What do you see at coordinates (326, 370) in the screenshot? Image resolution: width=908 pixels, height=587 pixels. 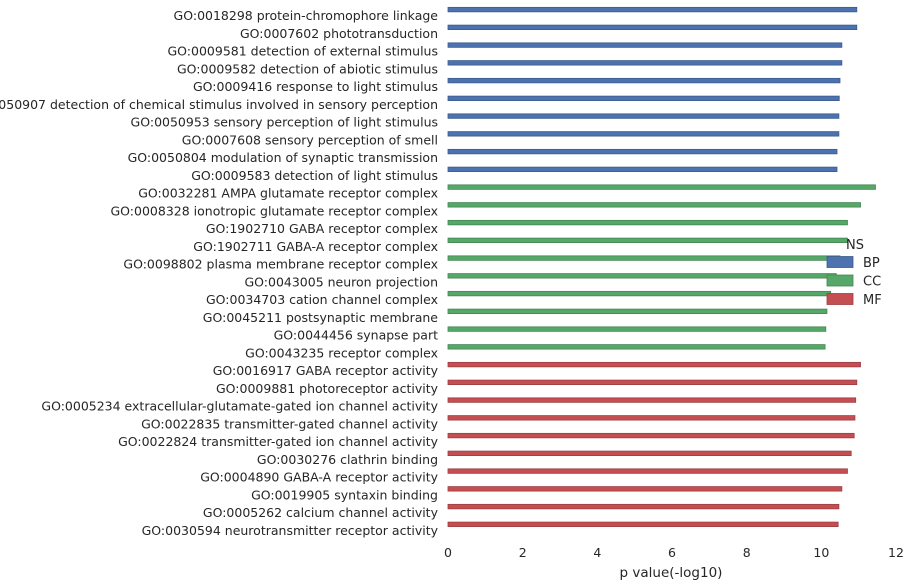 I see `category-label: GO:0016917 GABA receptor activity` at bounding box center [326, 370].